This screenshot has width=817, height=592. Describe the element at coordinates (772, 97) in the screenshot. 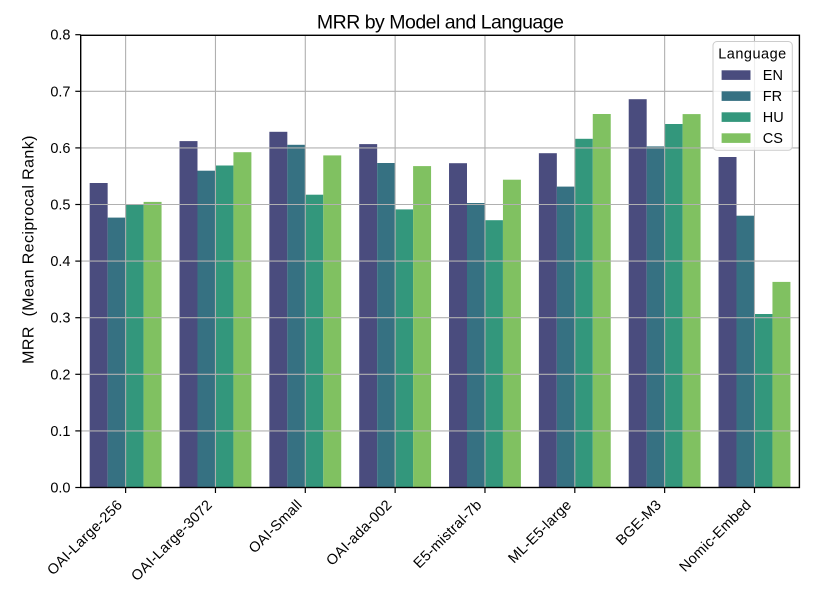

I see `svg-text: FR` at that location.